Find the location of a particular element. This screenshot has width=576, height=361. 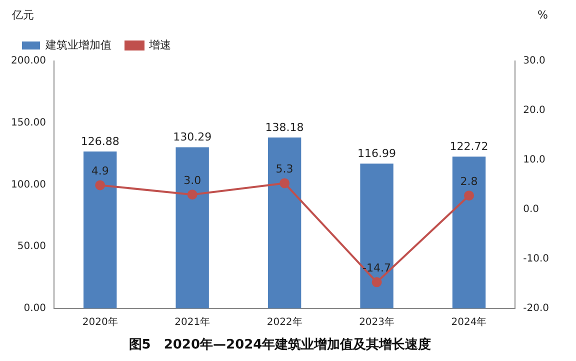

y2-tick-label: 0.0 is located at coordinates (531, 210).